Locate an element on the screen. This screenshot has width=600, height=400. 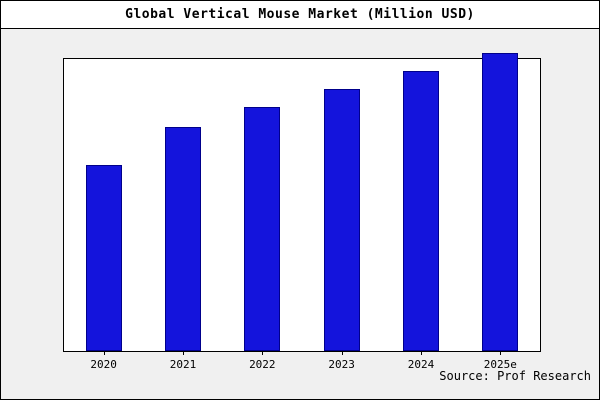
x-tick-label: 2023 is located at coordinates (341, 364).